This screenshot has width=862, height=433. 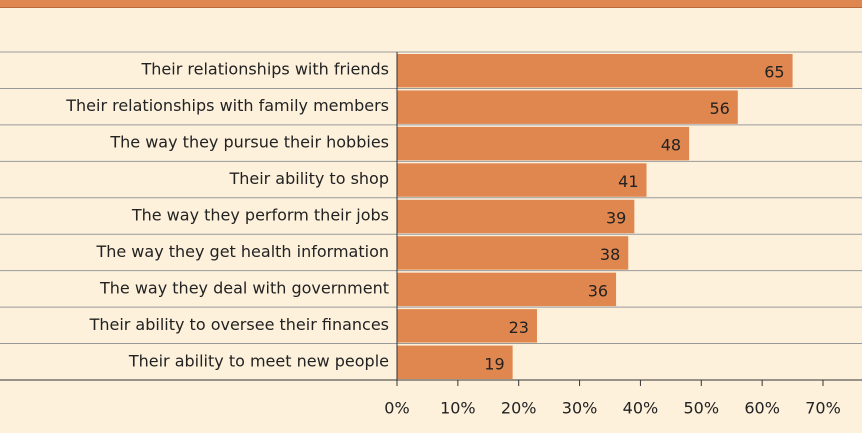 I want to click on x-tick-label: 50%, so click(x=702, y=408).